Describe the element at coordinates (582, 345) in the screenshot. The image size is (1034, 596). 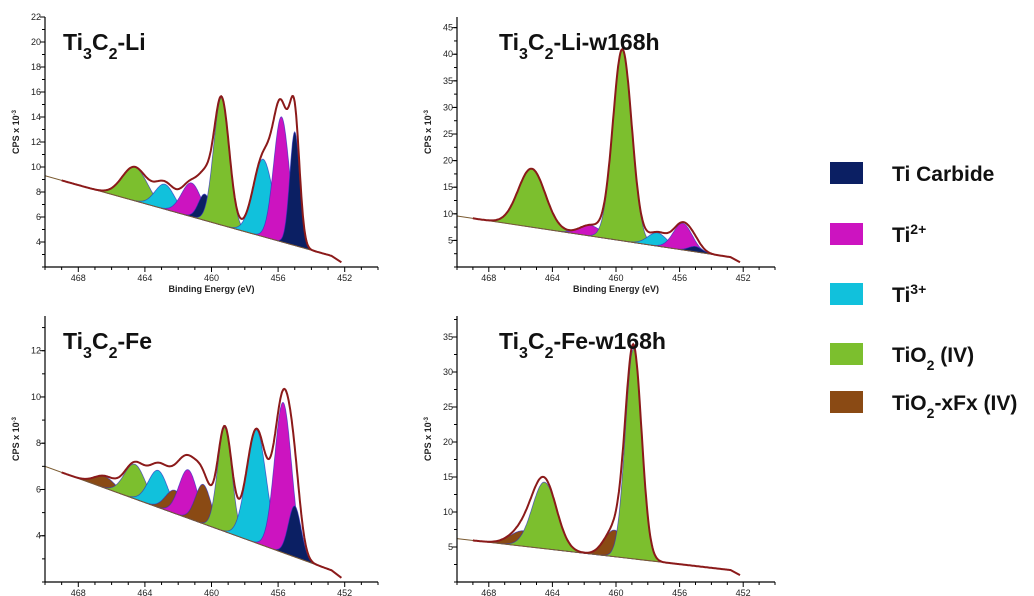
I see `panel-title: Ti3C2-Fe-w168h` at that location.